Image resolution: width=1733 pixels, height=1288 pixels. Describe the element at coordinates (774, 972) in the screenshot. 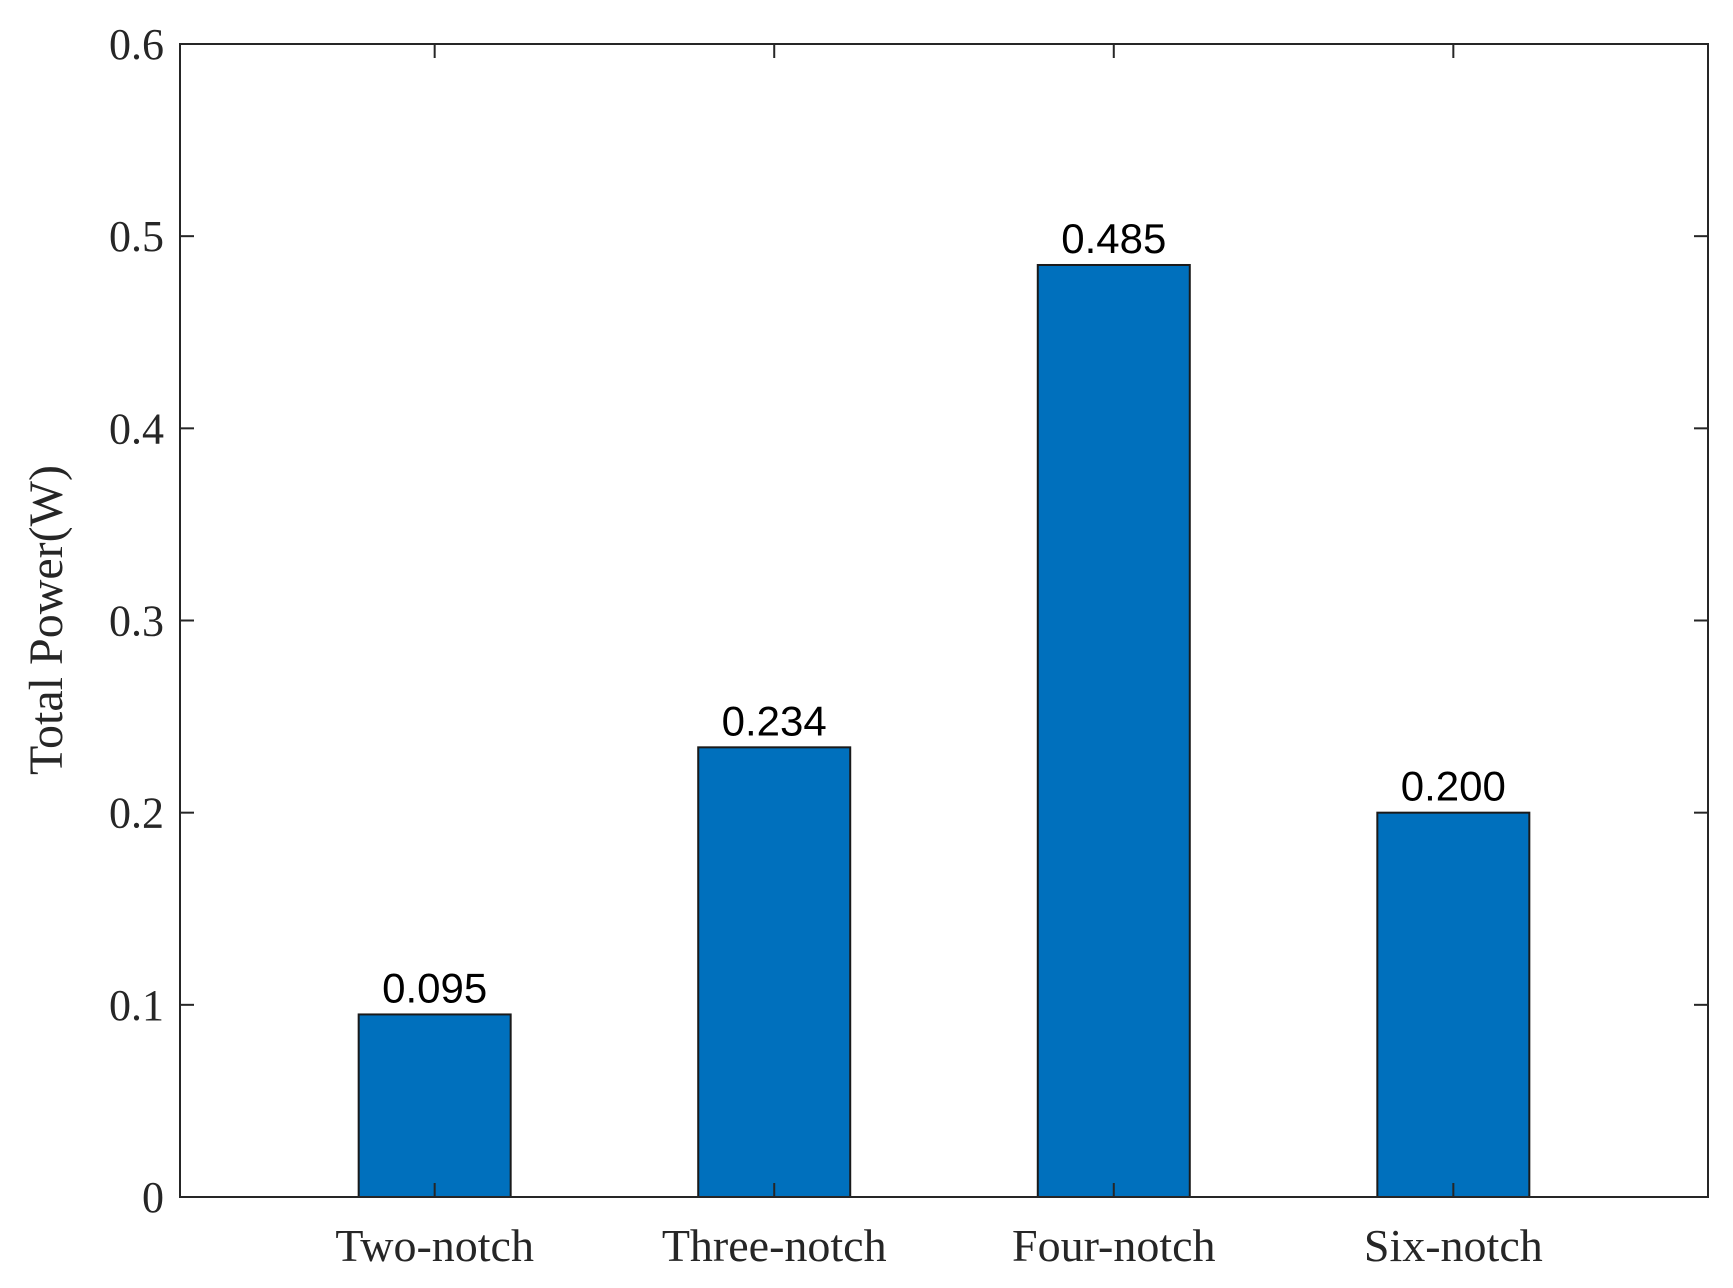

I see `bar-three-notch` at that location.